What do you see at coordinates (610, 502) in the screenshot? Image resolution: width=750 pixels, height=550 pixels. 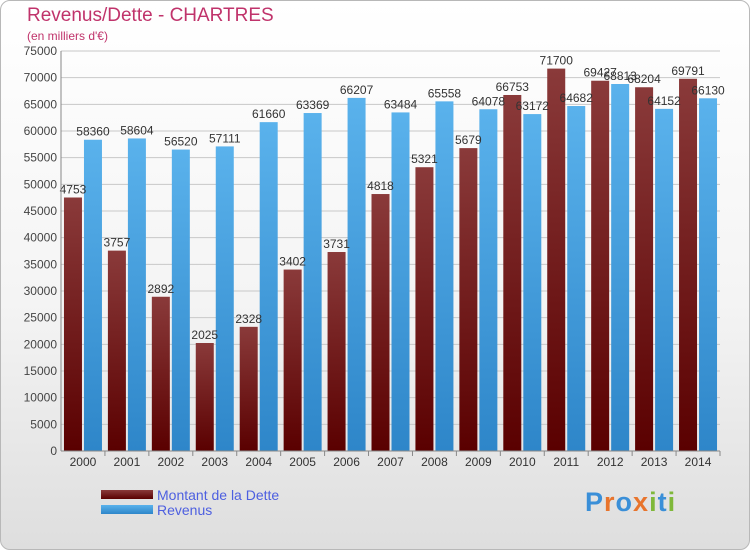 I see `logo-letter: r` at bounding box center [610, 502].